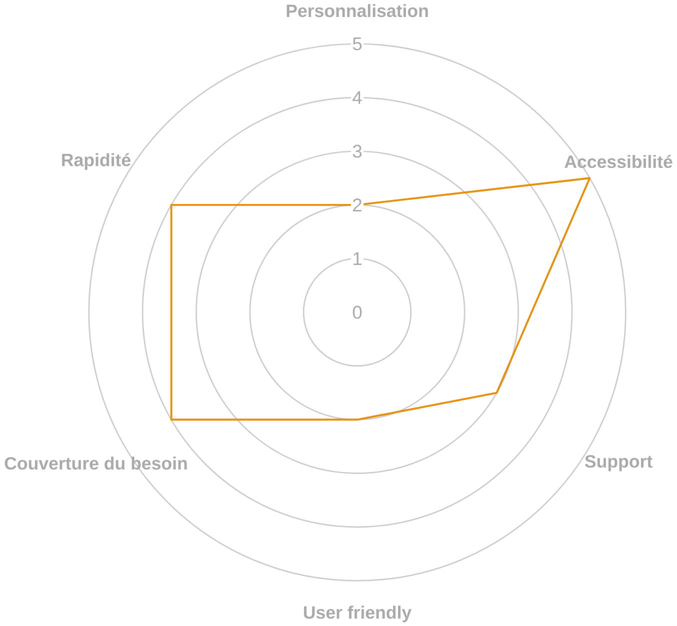  Describe the element at coordinates (357, 205) in the screenshot. I see `y-tick-label: 2` at that location.